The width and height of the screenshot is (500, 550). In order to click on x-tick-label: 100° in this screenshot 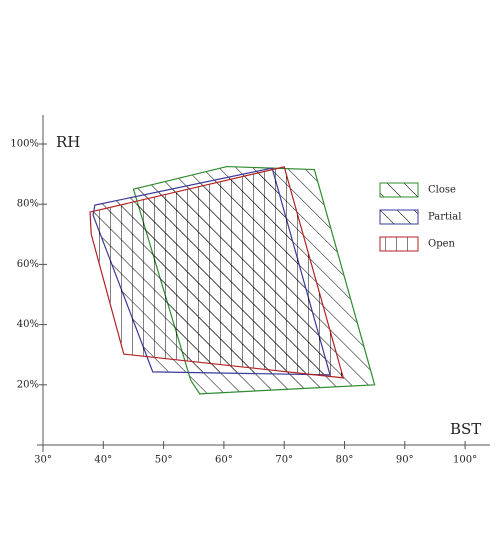, I will do `click(465, 460)`.